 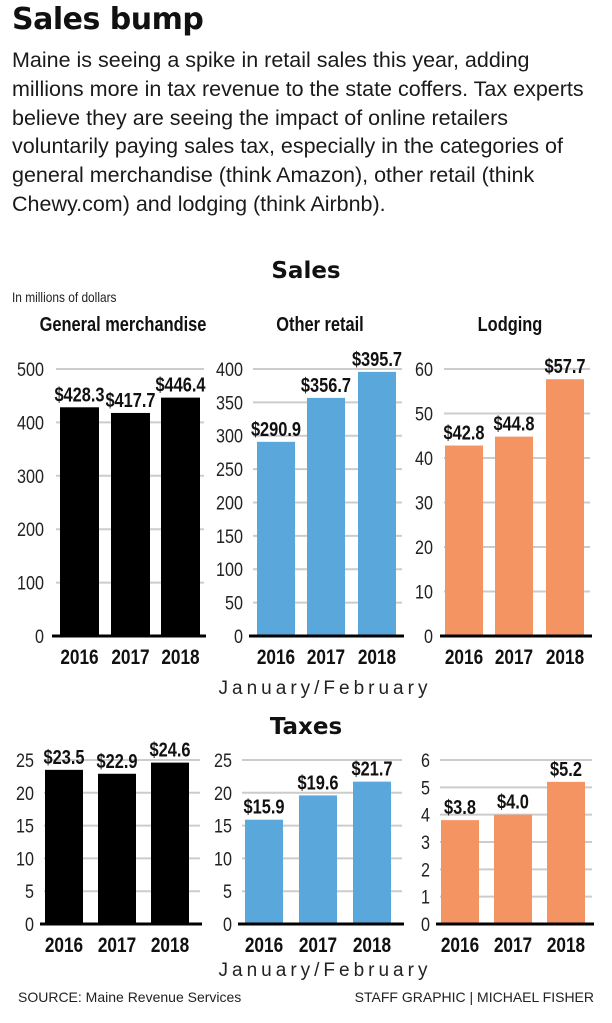 What do you see at coordinates (117, 848) in the screenshot?
I see `taxes-general-merchandise-bar-2017` at bounding box center [117, 848].